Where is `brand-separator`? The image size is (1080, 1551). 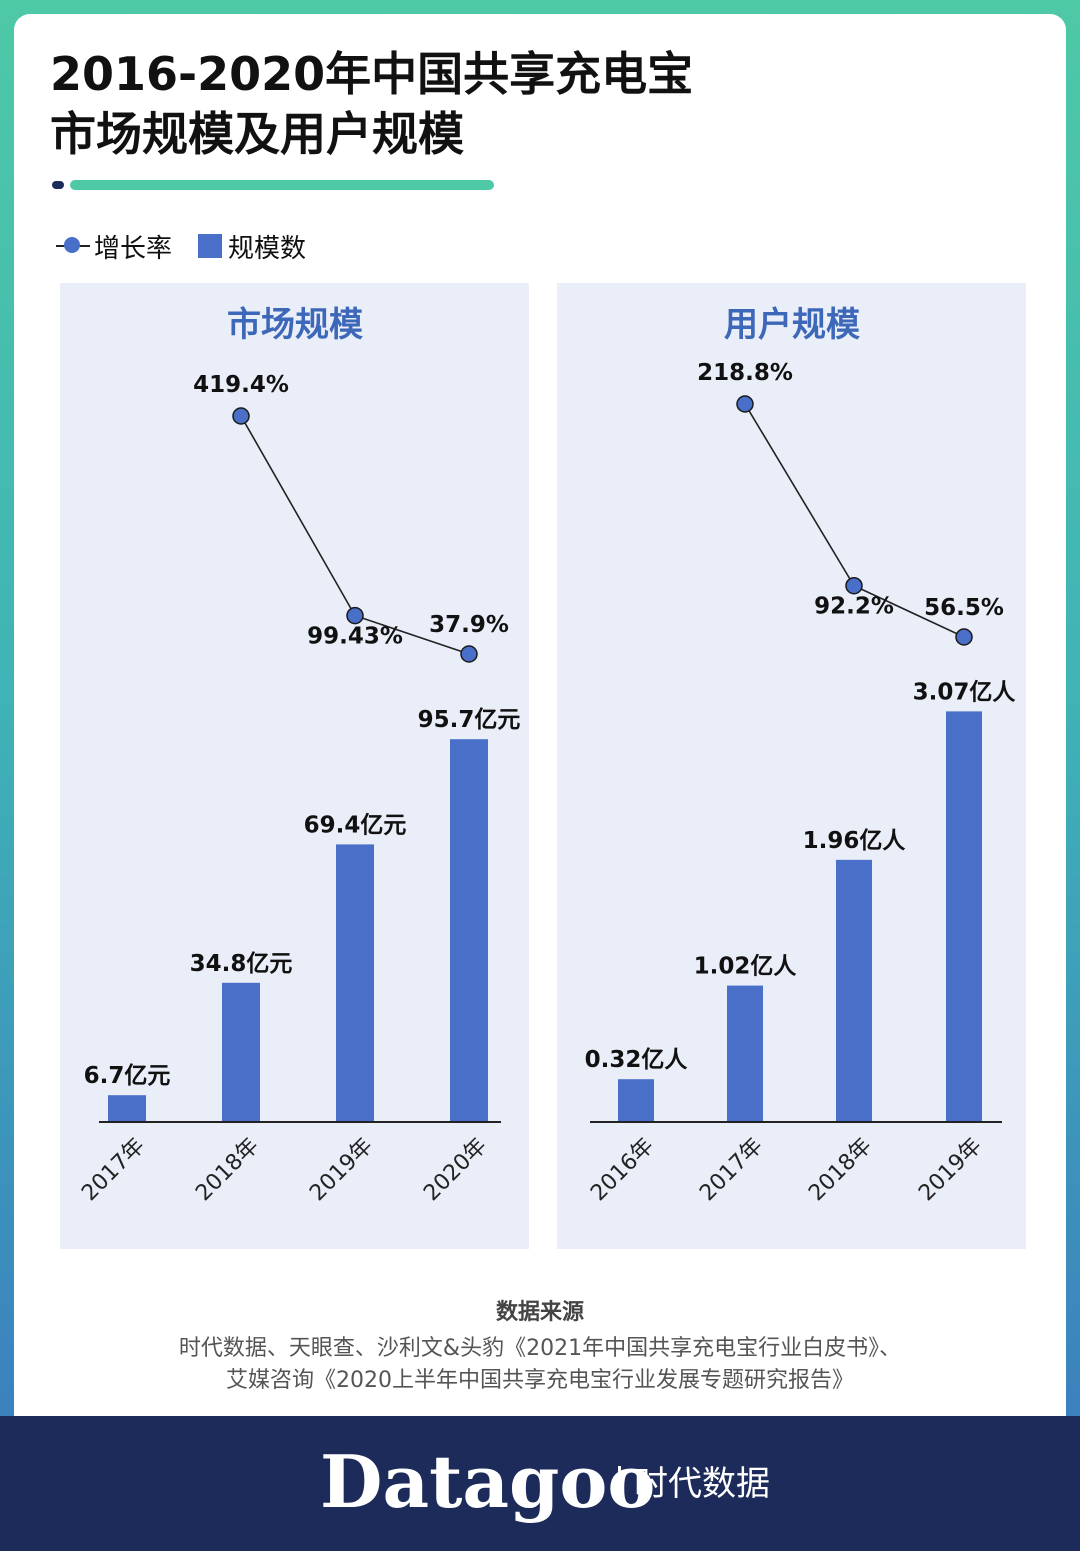 brand-separator is located at coordinates (619, 1484).